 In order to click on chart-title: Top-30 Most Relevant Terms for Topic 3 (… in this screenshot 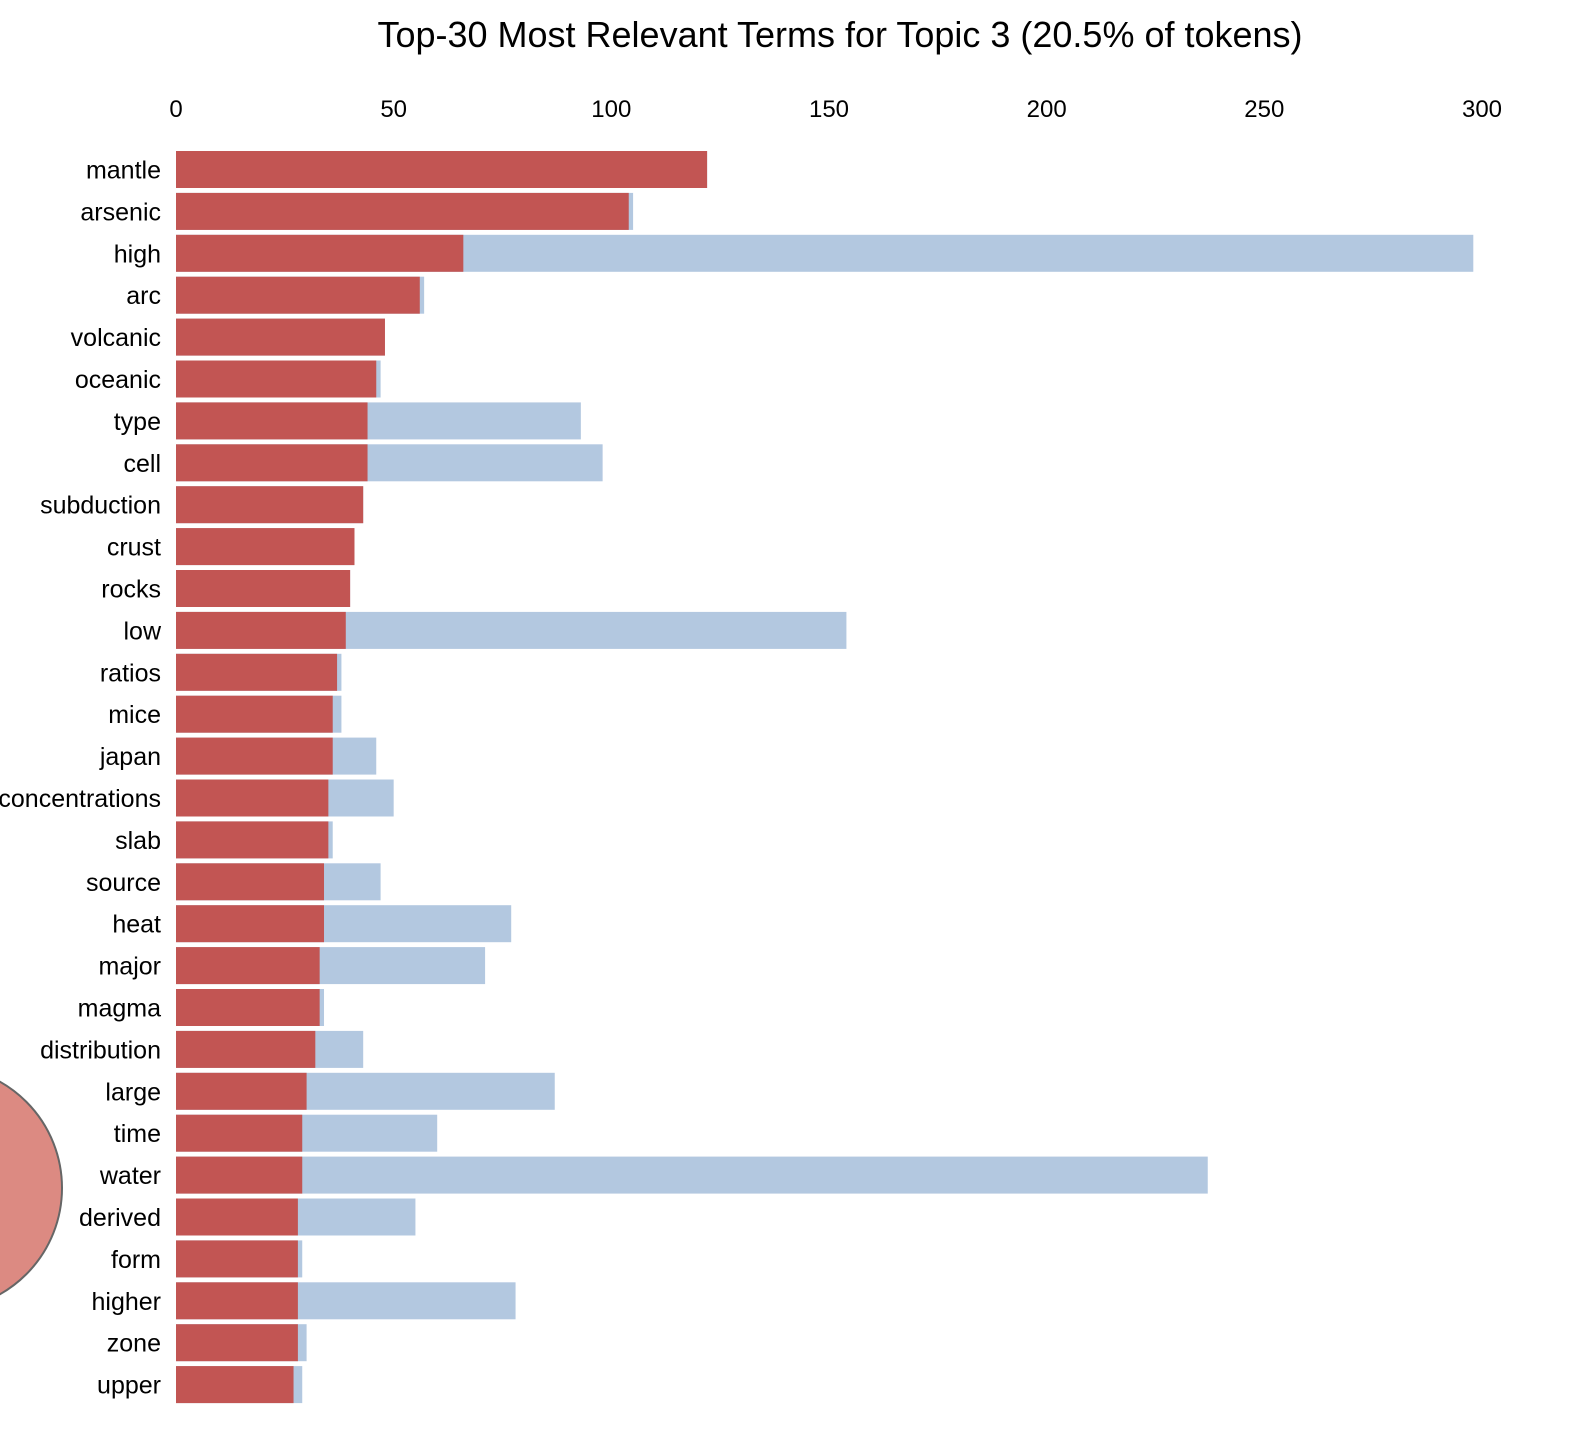, I will do `click(840, 34)`.